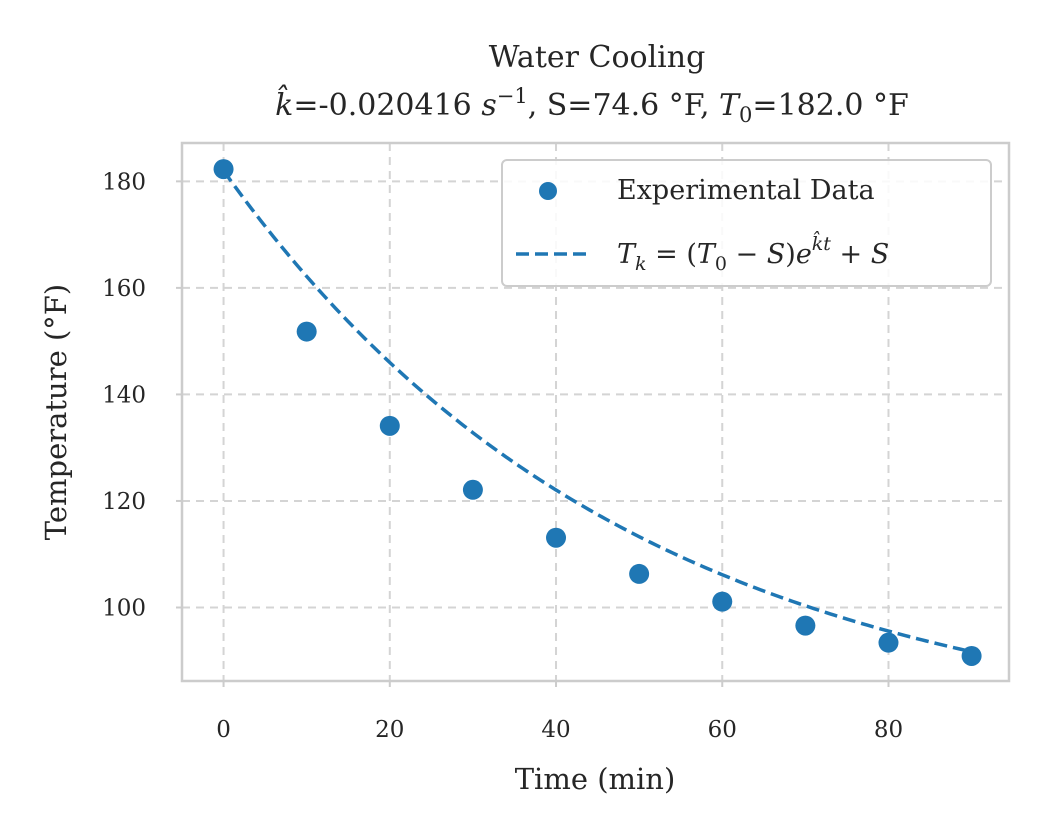 This screenshot has height=840, width=1050. I want to click on chart-subtitle: k̂=-0.020416 s−1, S=74.6 °F, T0=182.0 °F, so click(592, 105).